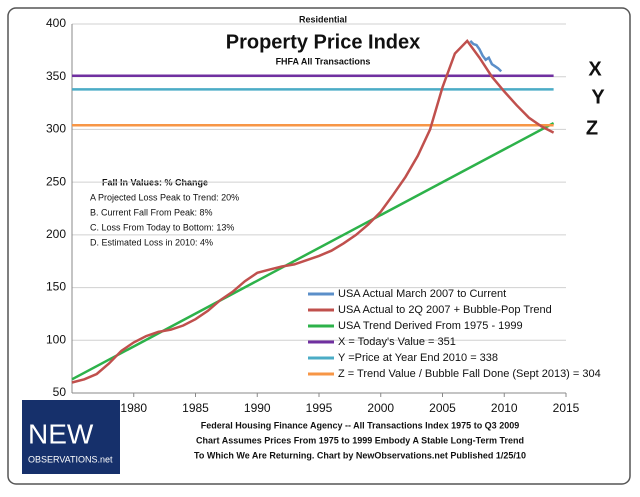 Image resolution: width=640 pixels, height=497 pixels. Describe the element at coordinates (151, 242) in the screenshot. I see `annotation-line: D. Estimated Loss in 2010: 4%` at that location.